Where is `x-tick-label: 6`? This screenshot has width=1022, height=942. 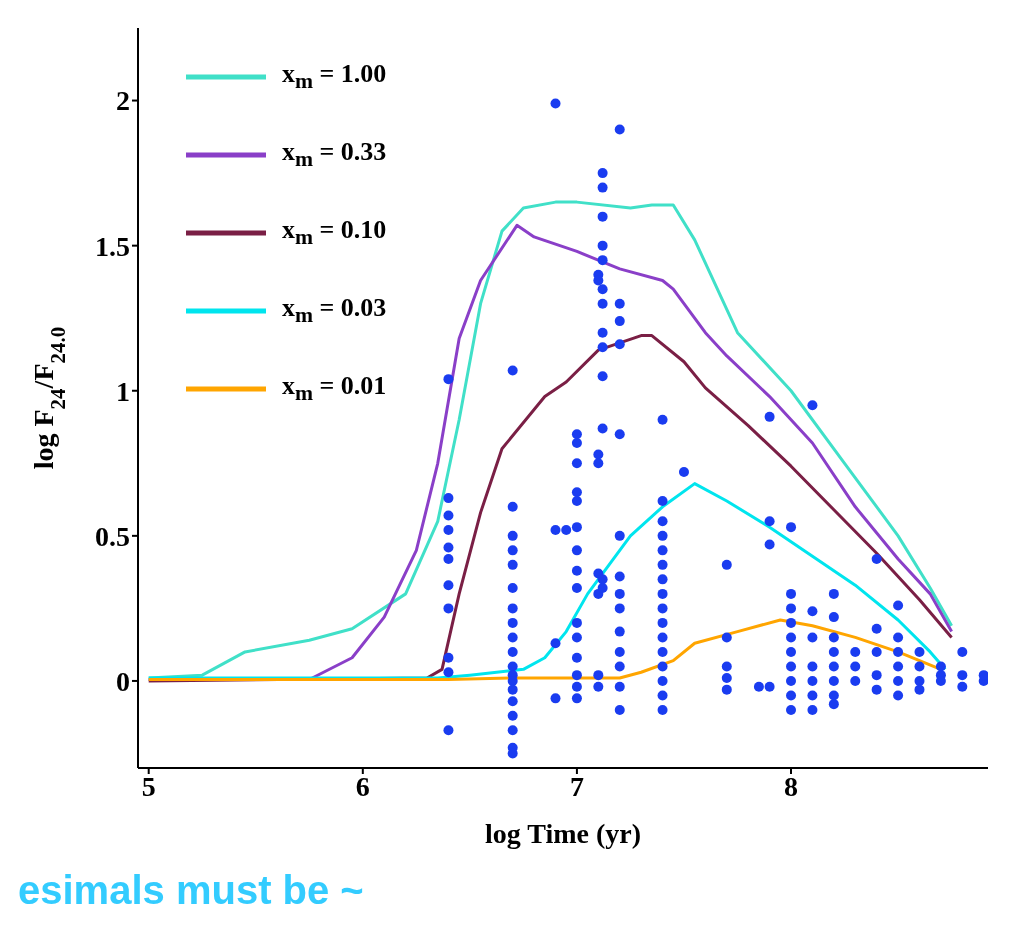
x-tick-label: 6 is located at coordinates (362, 786).